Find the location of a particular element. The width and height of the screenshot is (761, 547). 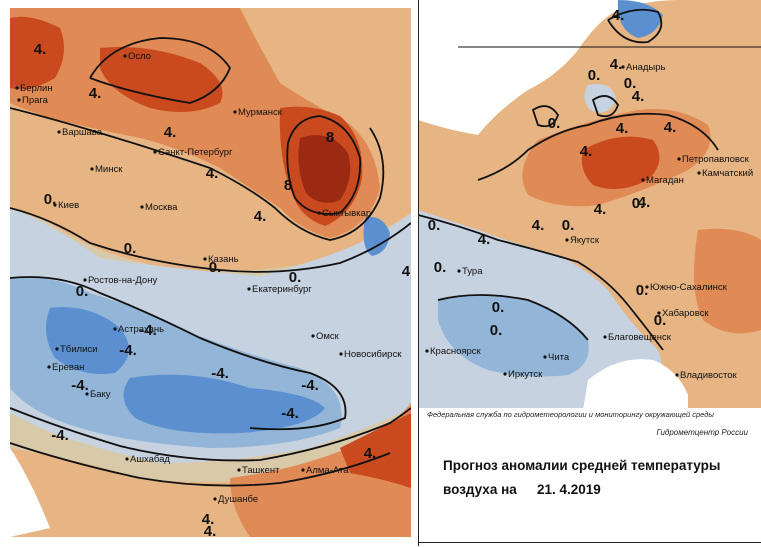

right-city-label: Камчатский is located at coordinates (727, 173).